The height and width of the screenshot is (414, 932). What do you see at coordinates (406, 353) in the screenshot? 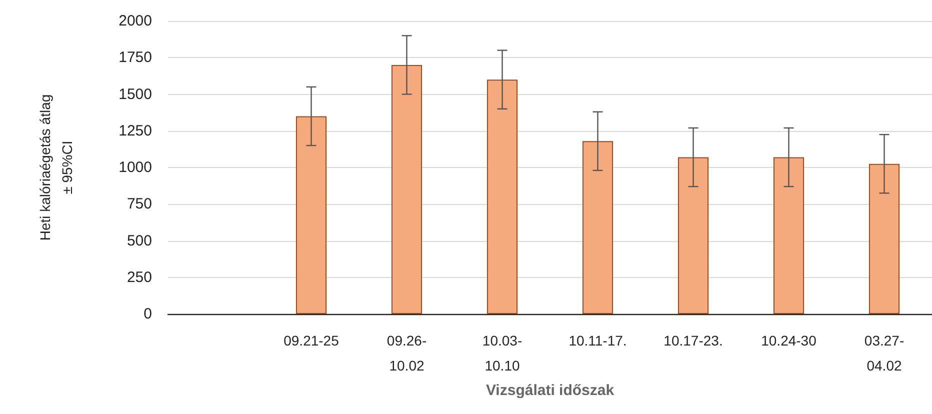
I see `x-tick-label: 09.26-10.02` at bounding box center [406, 353].